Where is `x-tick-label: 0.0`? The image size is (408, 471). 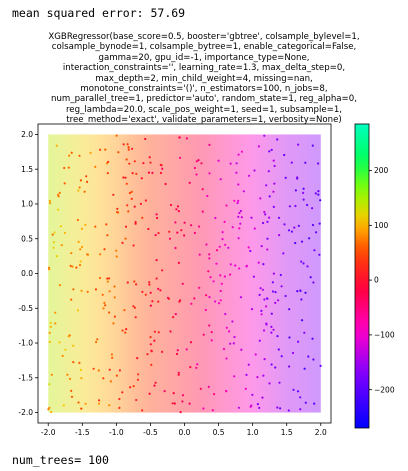
x-tick-label: 0.0 is located at coordinates (185, 432).